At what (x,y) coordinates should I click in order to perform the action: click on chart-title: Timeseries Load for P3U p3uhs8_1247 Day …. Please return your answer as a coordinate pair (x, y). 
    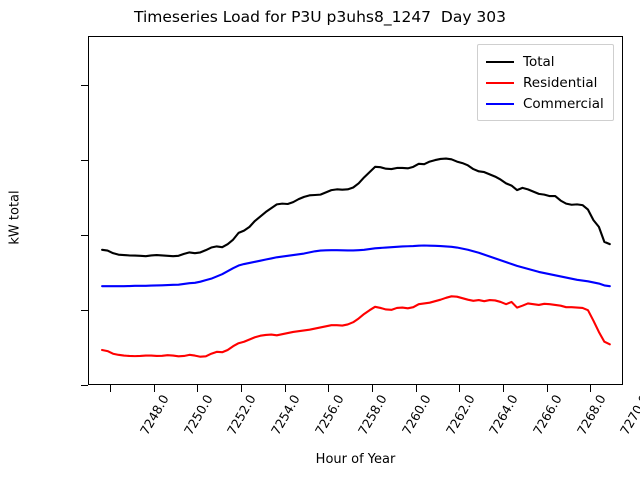
    Looking at the image, I should click on (320, 17).